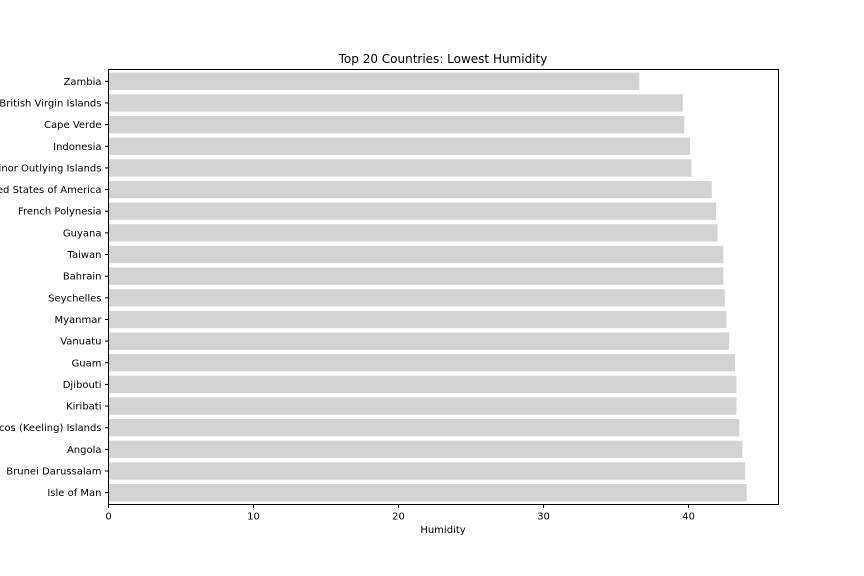 Image resolution: width=864 pixels, height=576 pixels. I want to click on y-tick-label: Kiribati, so click(83, 407).